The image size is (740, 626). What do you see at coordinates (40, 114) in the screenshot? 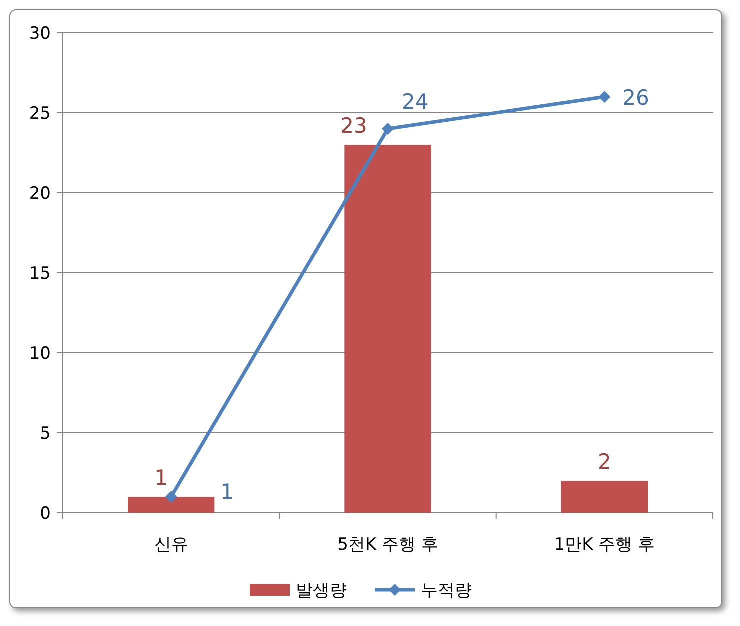
I see `y-tick-label: 25` at bounding box center [40, 114].